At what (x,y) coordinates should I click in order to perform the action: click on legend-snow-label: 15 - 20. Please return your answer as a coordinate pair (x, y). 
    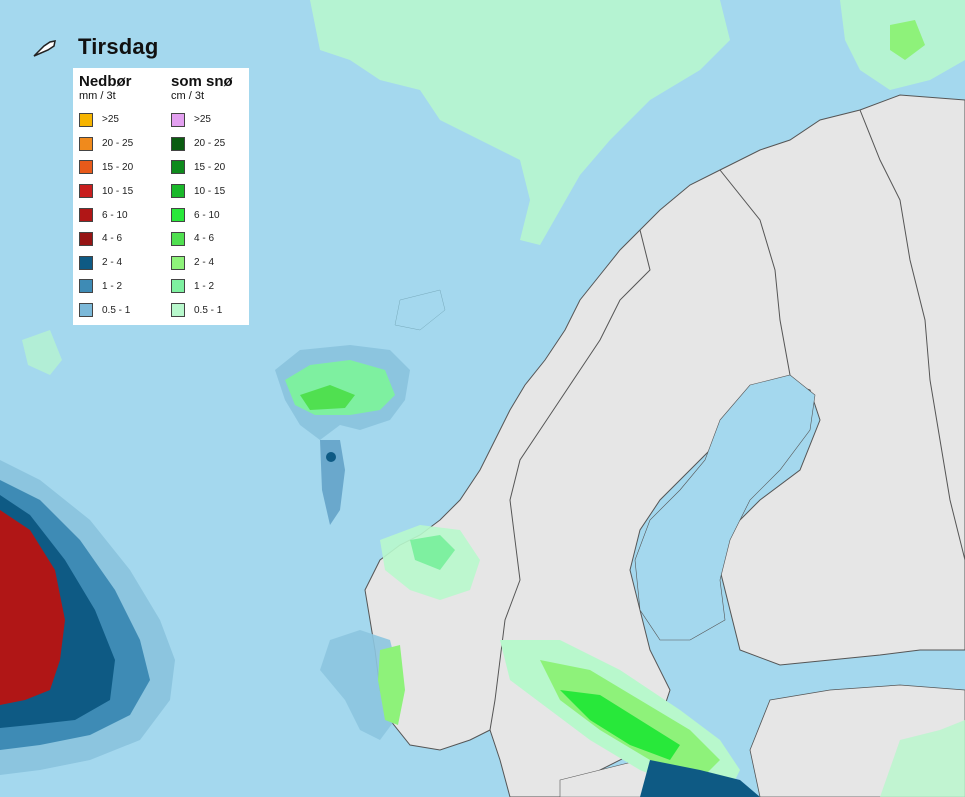
    Looking at the image, I should click on (210, 167).